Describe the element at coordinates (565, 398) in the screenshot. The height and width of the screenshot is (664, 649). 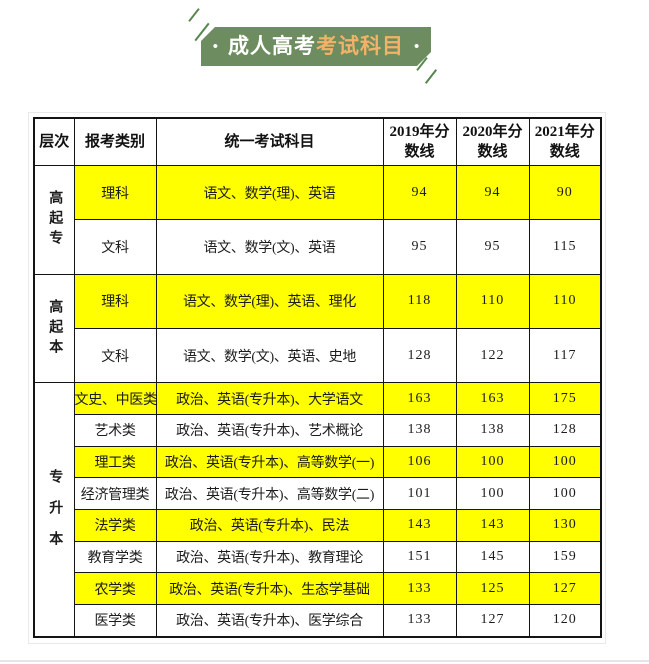
I see `score-2021-cell: 175` at that location.